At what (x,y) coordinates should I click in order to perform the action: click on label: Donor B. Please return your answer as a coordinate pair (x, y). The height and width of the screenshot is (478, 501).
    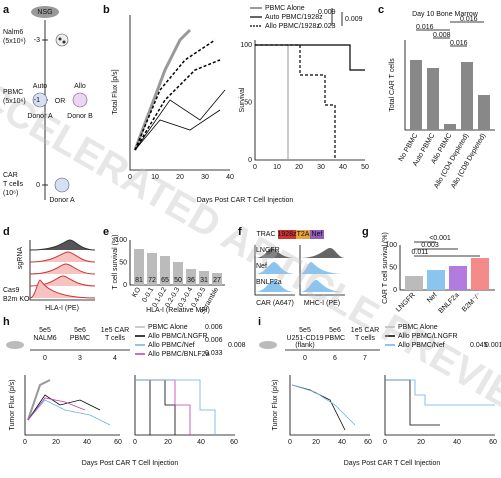
    Looking at the image, I should click on (80, 116).